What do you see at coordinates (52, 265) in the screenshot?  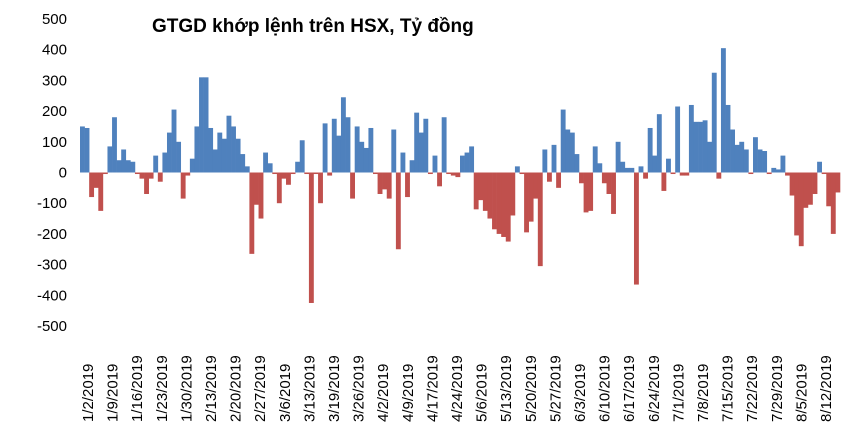 I see `y-tick-label: -300` at bounding box center [52, 265].